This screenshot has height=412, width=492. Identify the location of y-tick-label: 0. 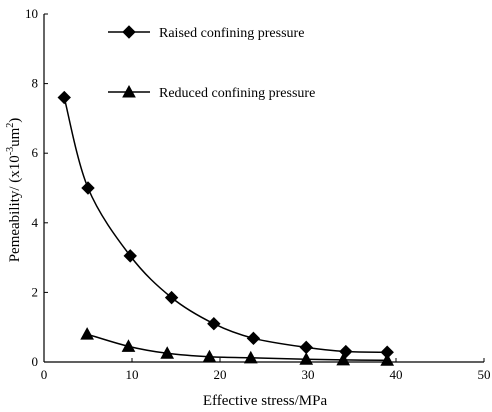
(35, 361).